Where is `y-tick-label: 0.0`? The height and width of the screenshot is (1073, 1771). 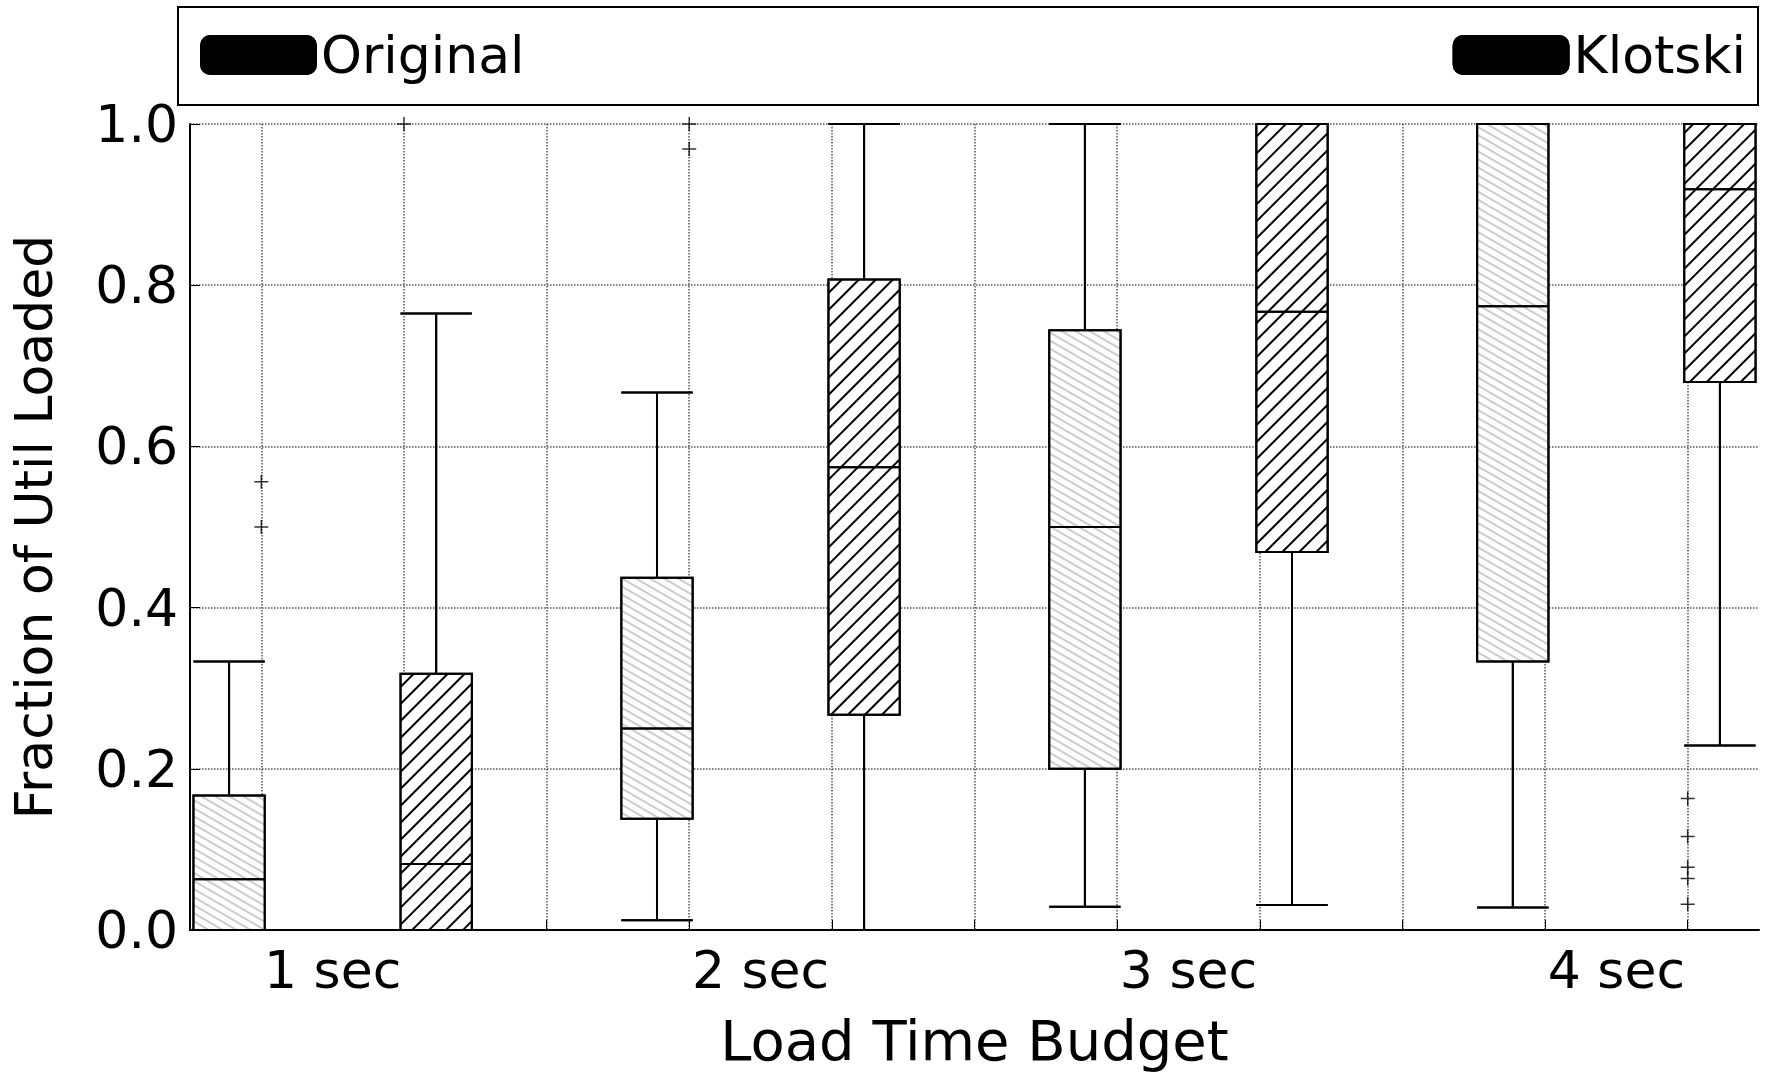 y-tick-label: 0.0 is located at coordinates (136, 930).